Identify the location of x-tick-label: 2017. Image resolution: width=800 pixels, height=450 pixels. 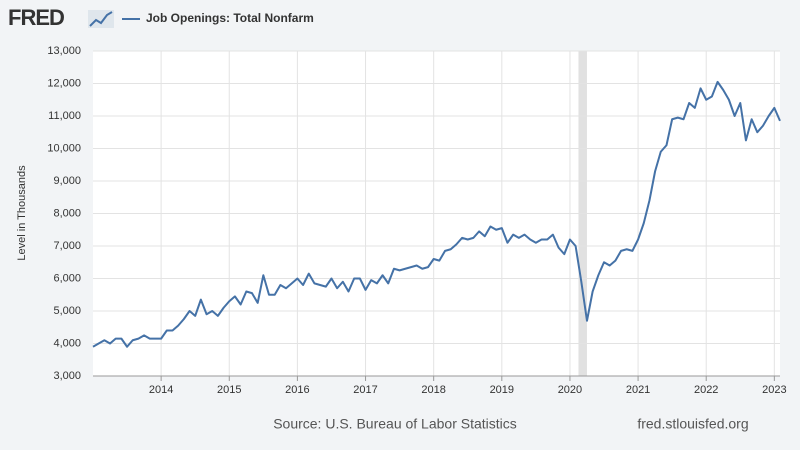
(365, 390).